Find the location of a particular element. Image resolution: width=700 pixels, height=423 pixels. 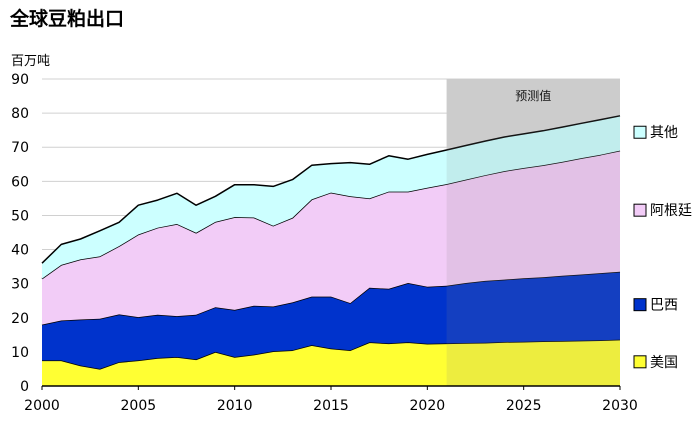

y-tick-label: 30 is located at coordinates (20, 285).